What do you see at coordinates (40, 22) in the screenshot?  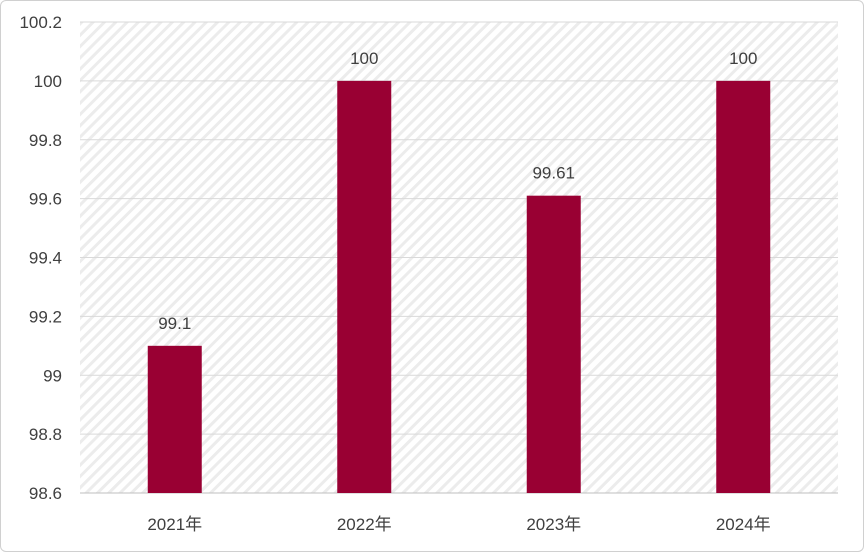 I see `y-tick-label: 100.2` at bounding box center [40, 22].